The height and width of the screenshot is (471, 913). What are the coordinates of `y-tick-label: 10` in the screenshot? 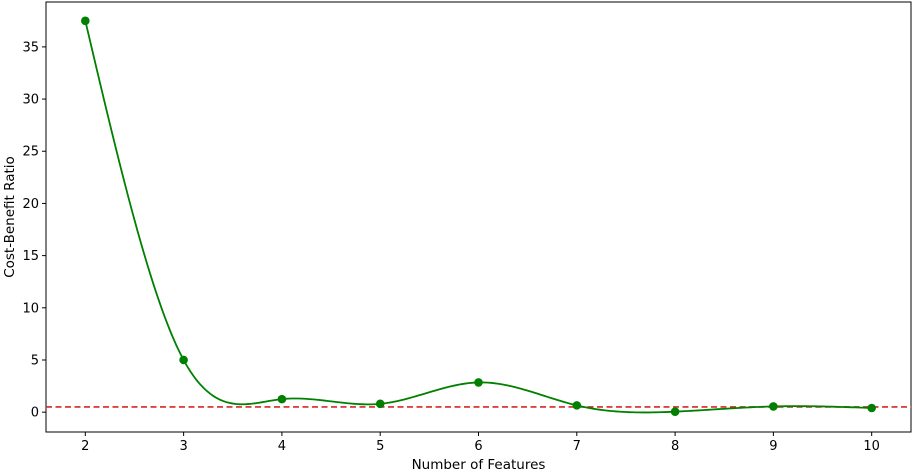 It's located at (30, 308).